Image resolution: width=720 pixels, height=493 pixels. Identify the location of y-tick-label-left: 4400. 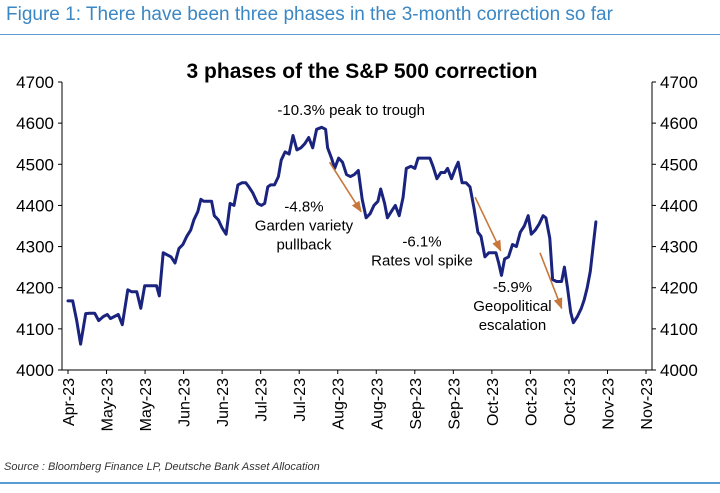
(35, 205).